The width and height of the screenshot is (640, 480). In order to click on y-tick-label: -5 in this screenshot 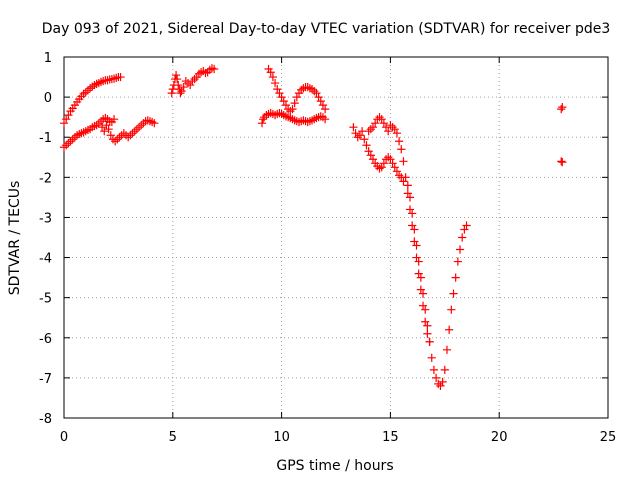, I will do `click(45, 299)`.